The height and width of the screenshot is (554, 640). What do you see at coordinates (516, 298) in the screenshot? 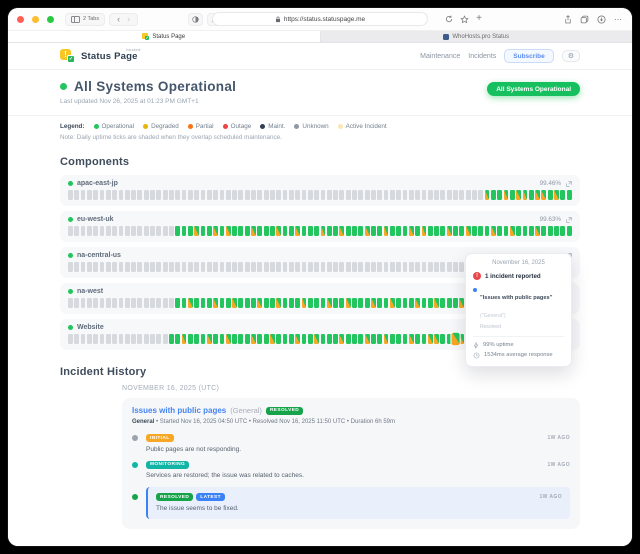
I see `tooltip-incident-title: "Issues with public pages"` at bounding box center [516, 298].